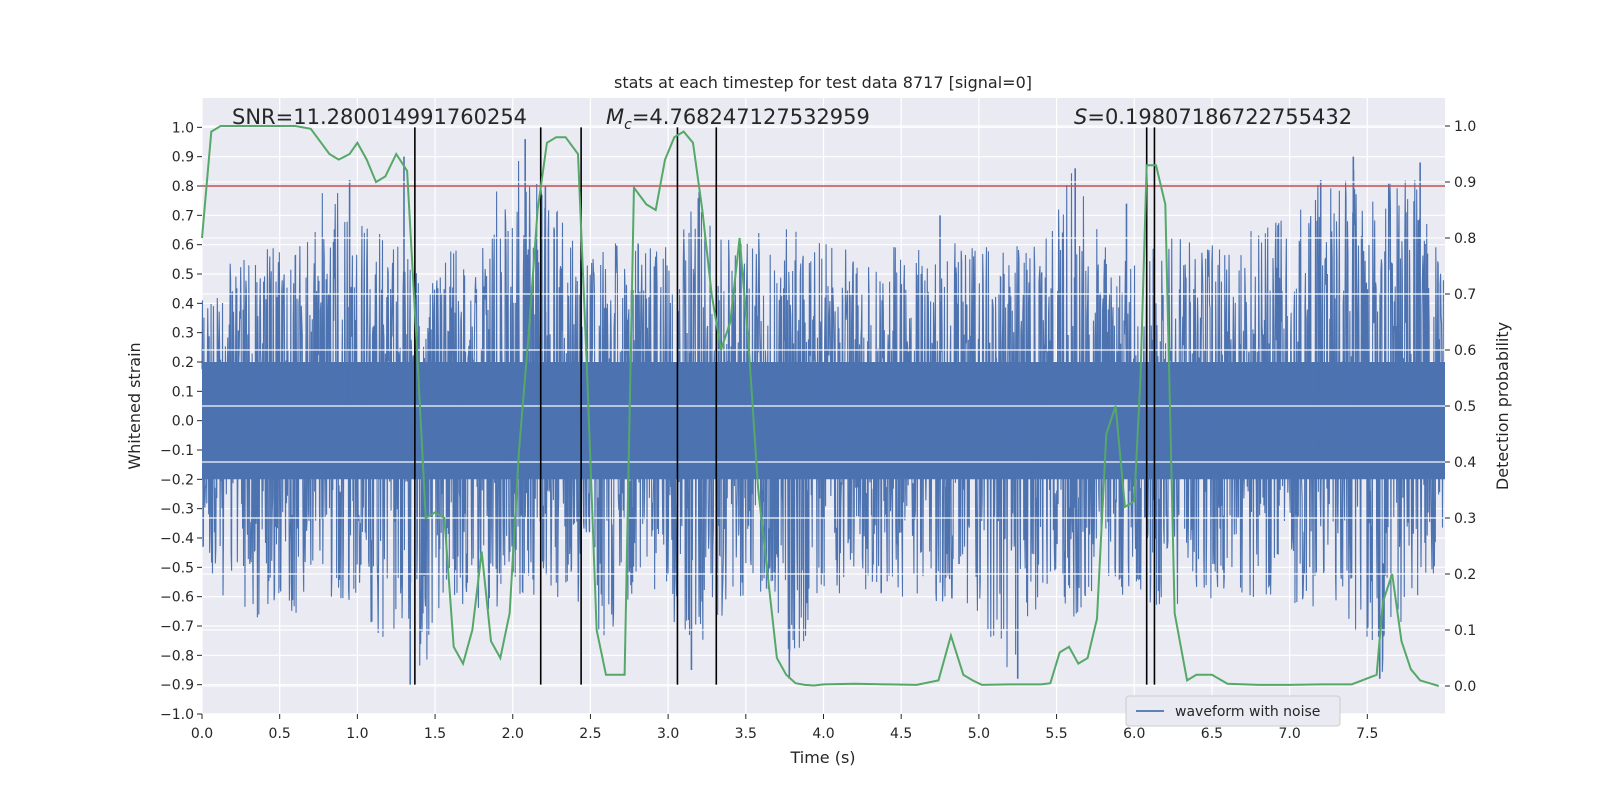 This screenshot has width=1600, height=800. I want to click on s-symbol: S, so click(1080, 117).